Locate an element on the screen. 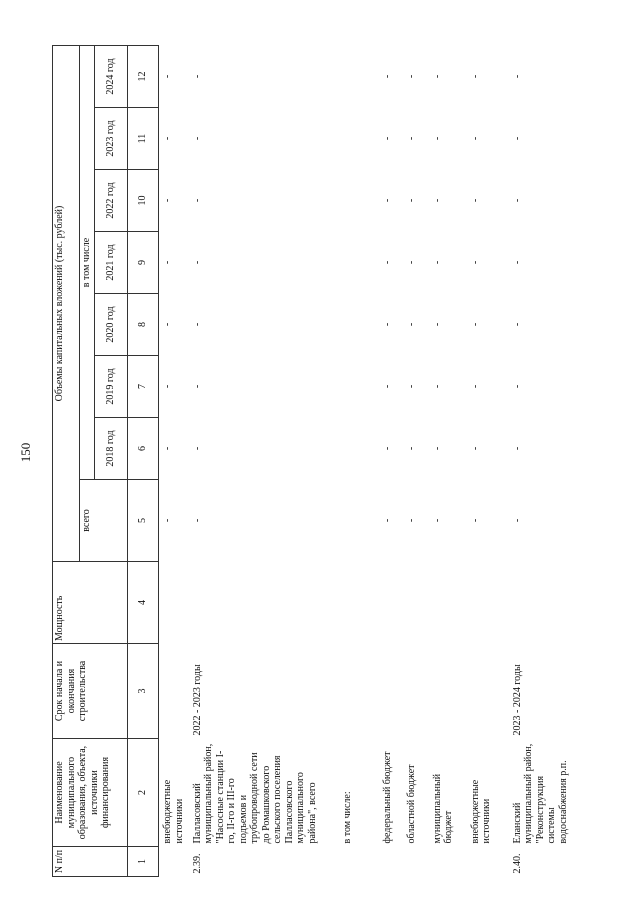 The width and height of the screenshot is (640, 905). row-name: областной бюджет is located at coordinates (411, 804).